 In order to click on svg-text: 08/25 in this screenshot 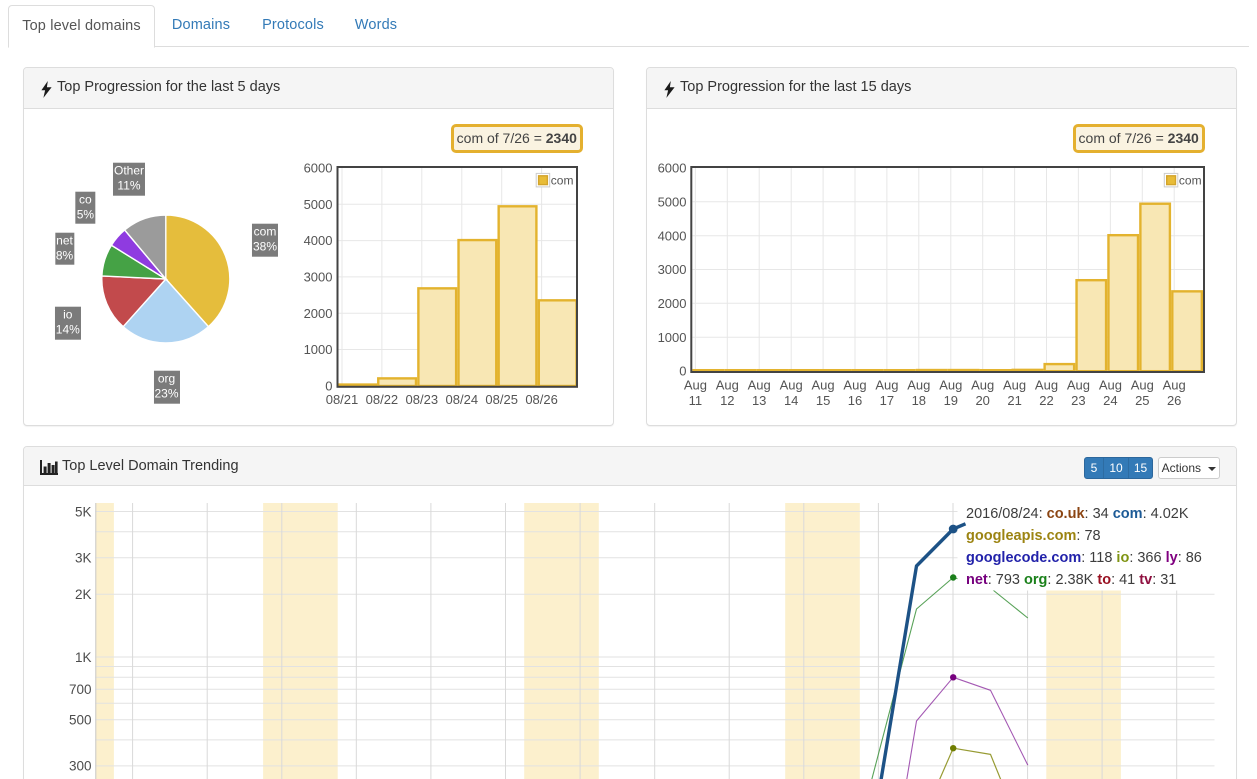, I will do `click(501, 399)`.